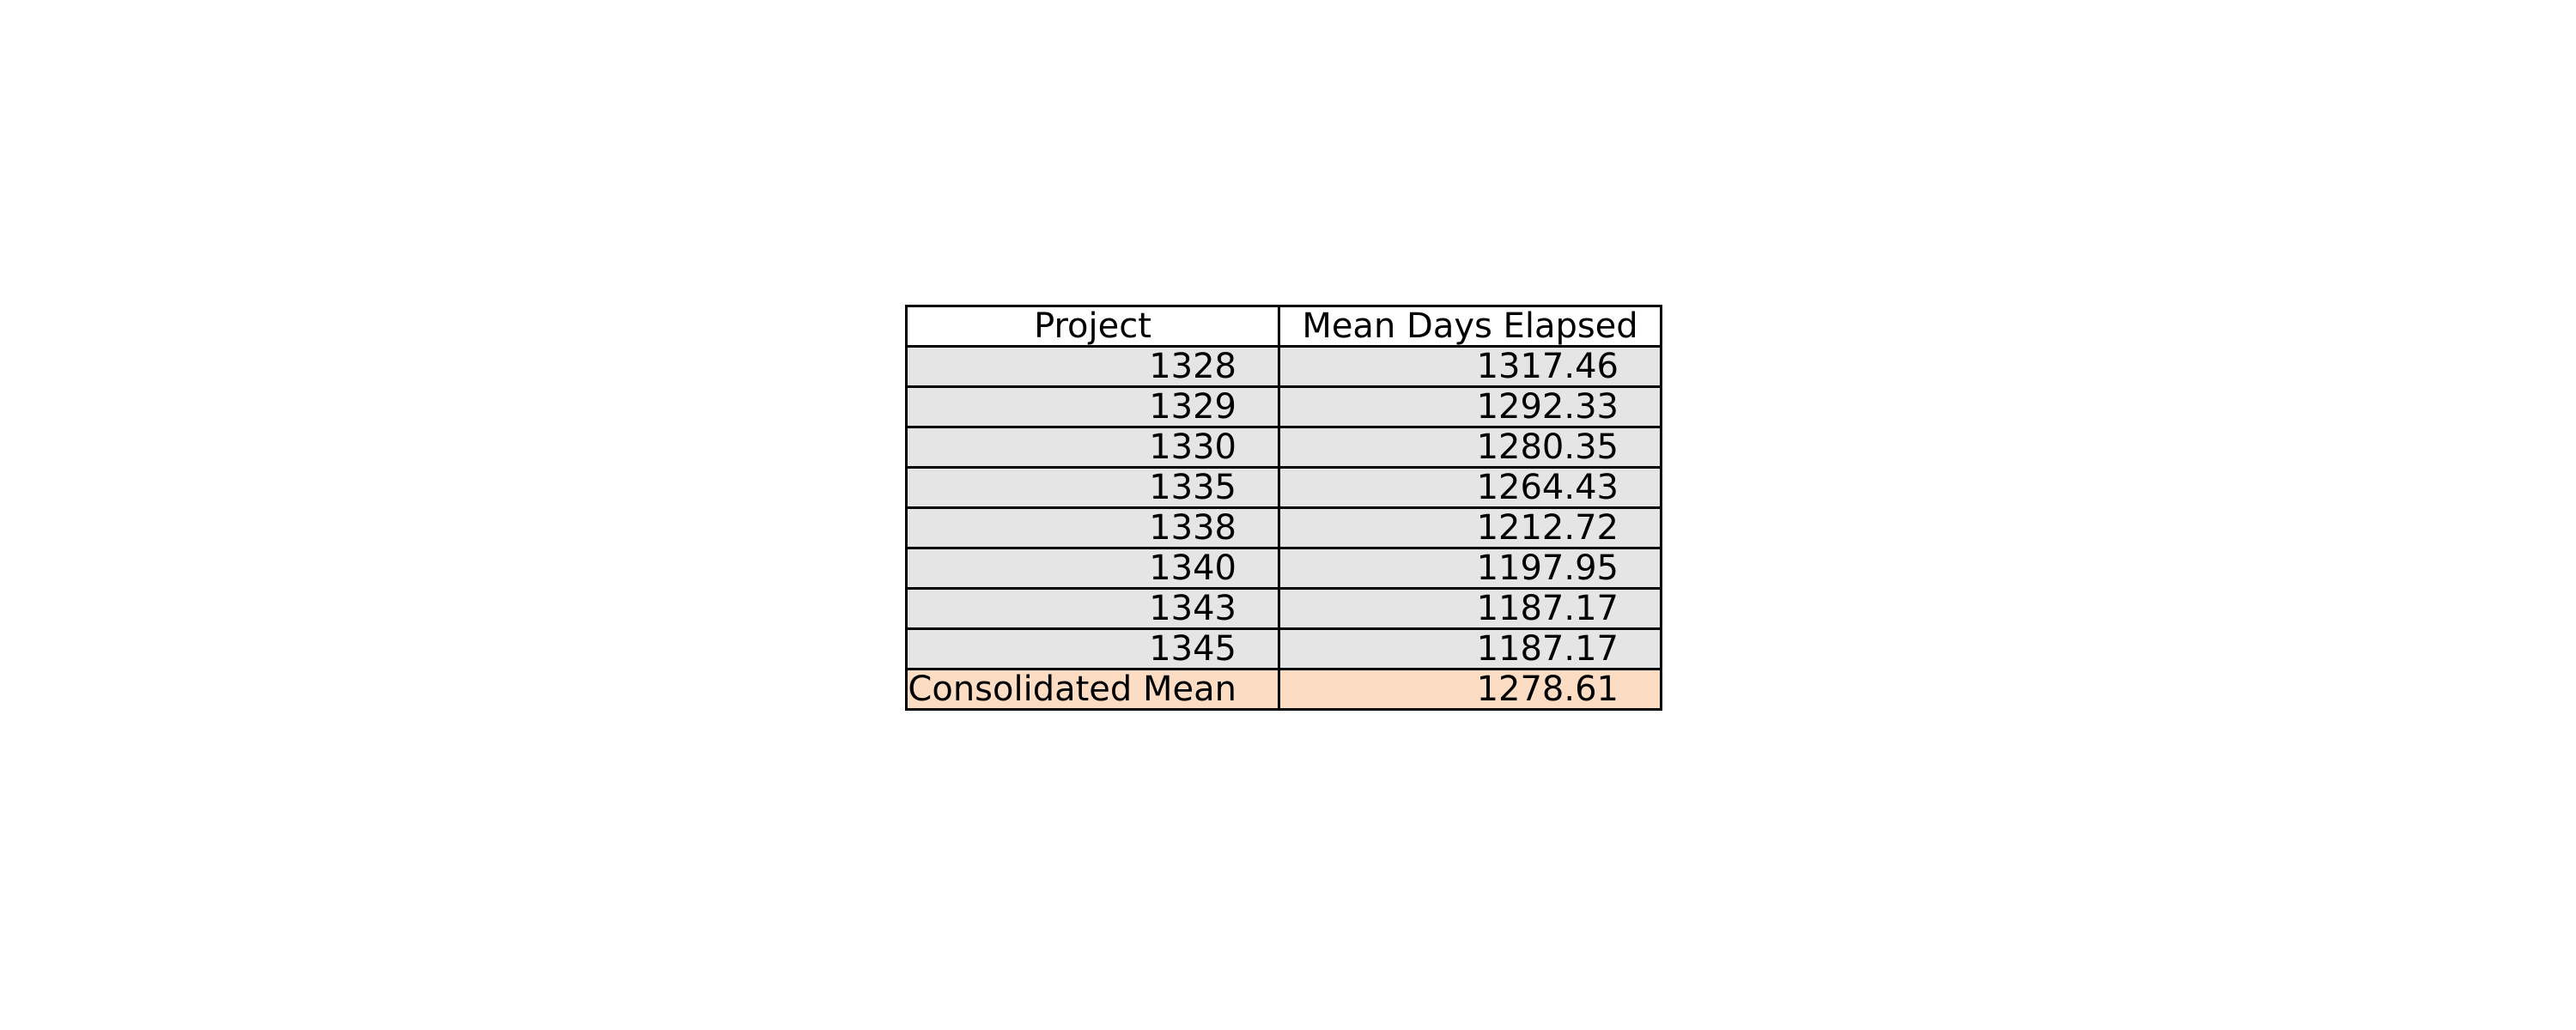 Image resolution: width=2576 pixels, height=1030 pixels. What do you see at coordinates (1092, 406) in the screenshot?
I see `project-cell: 1329` at bounding box center [1092, 406].